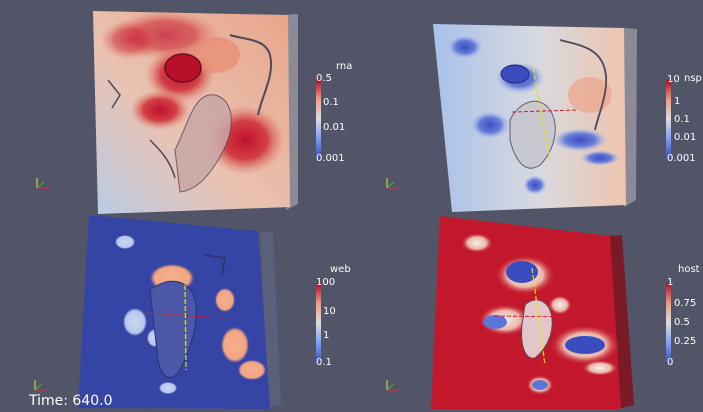 The image size is (703, 412). I want to click on nsp-slice-line-red, so click(545, 111).